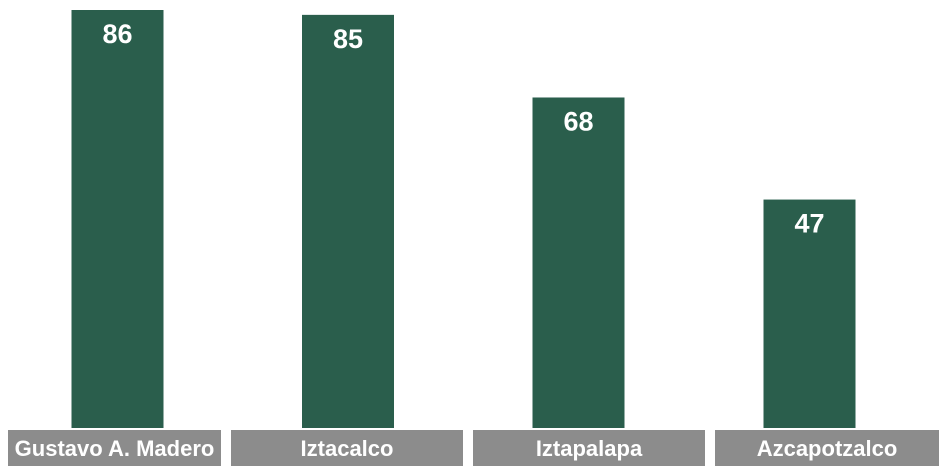 This screenshot has height=466, width=944. What do you see at coordinates (809, 224) in the screenshot?
I see `data-label-4: 47` at bounding box center [809, 224].